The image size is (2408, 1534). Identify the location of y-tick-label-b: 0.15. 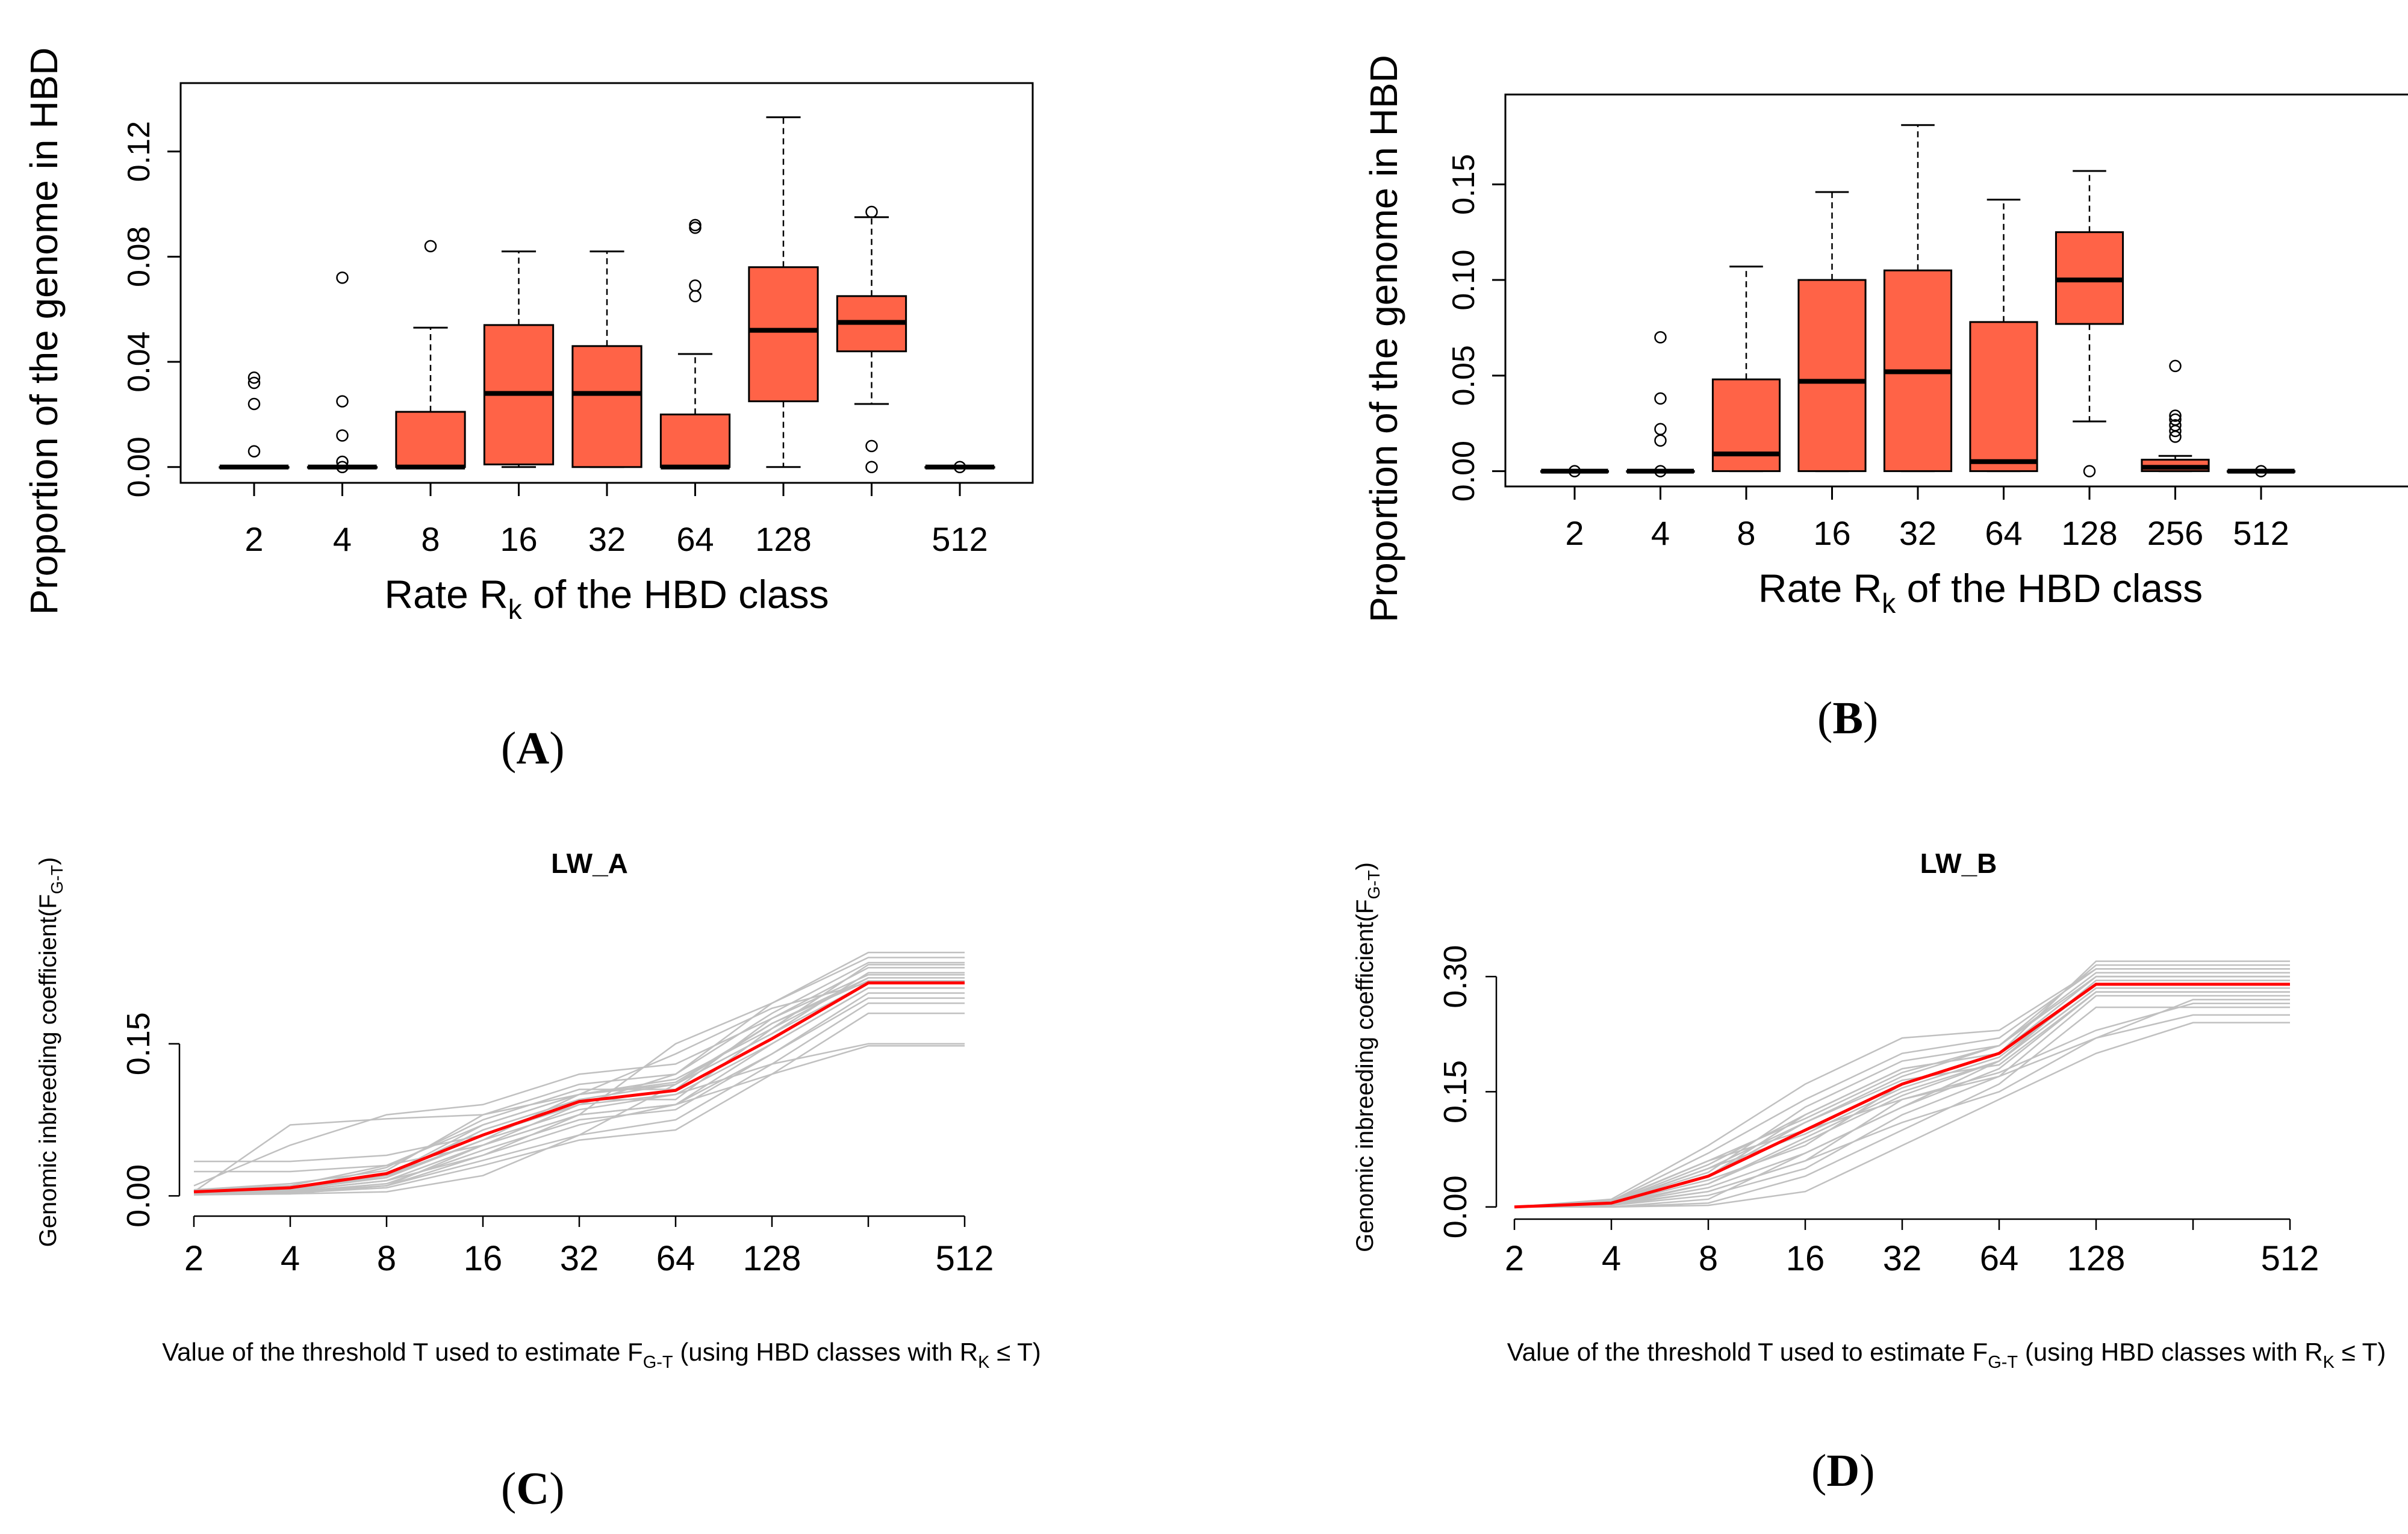
(1464, 185).